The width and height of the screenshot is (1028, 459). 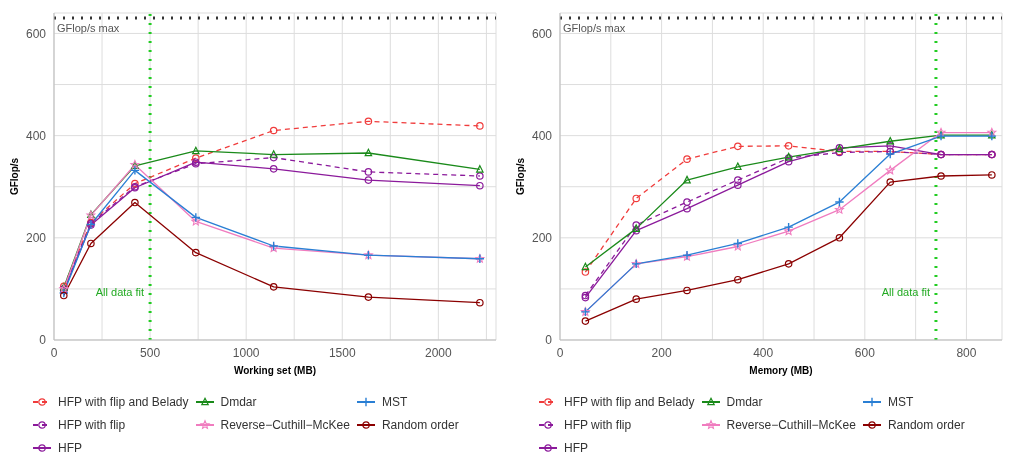 What do you see at coordinates (865, 352) in the screenshot?
I see `x-tick-label: 600` at bounding box center [865, 352].